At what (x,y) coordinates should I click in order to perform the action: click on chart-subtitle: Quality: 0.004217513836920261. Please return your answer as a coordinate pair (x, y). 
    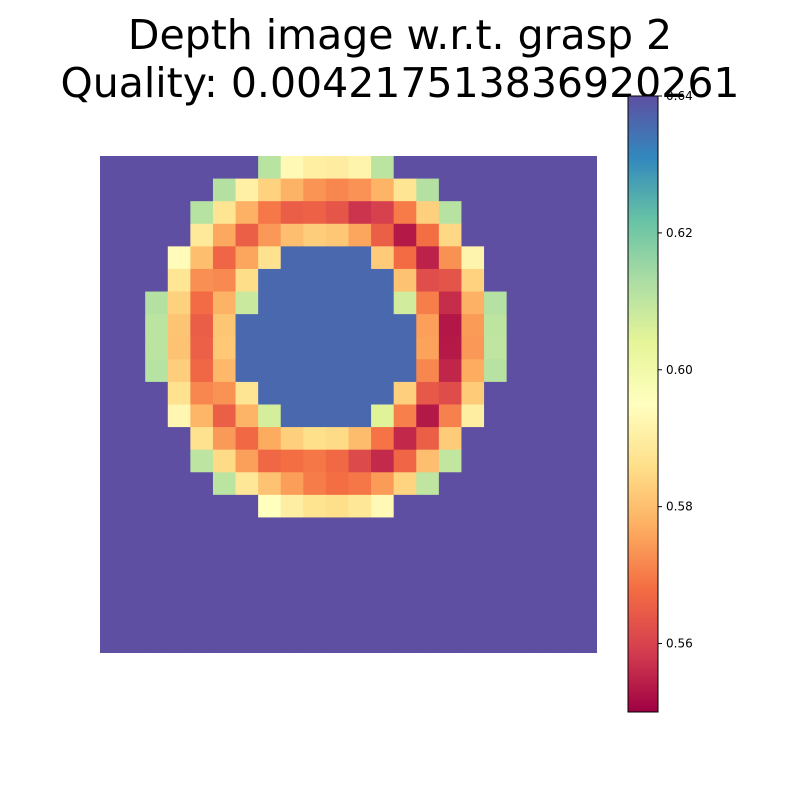
    Looking at the image, I should click on (400, 83).